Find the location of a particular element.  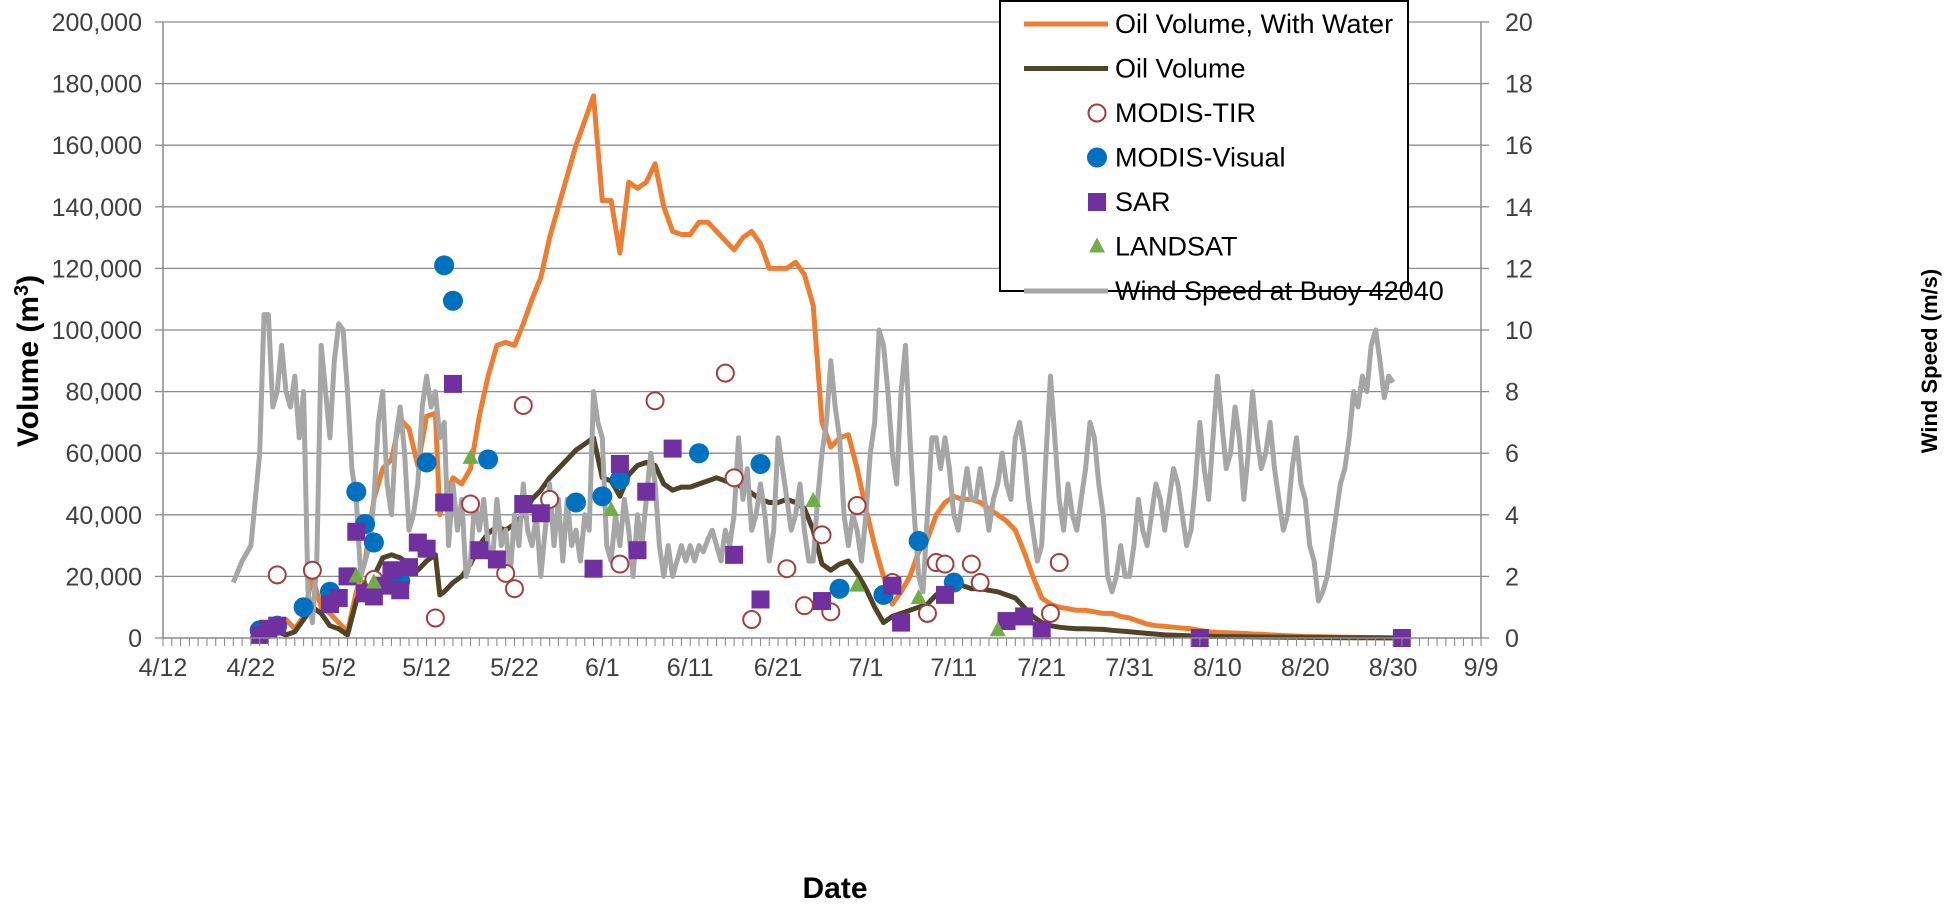

y-axis-title: Volume (m3) is located at coordinates (28, 361).